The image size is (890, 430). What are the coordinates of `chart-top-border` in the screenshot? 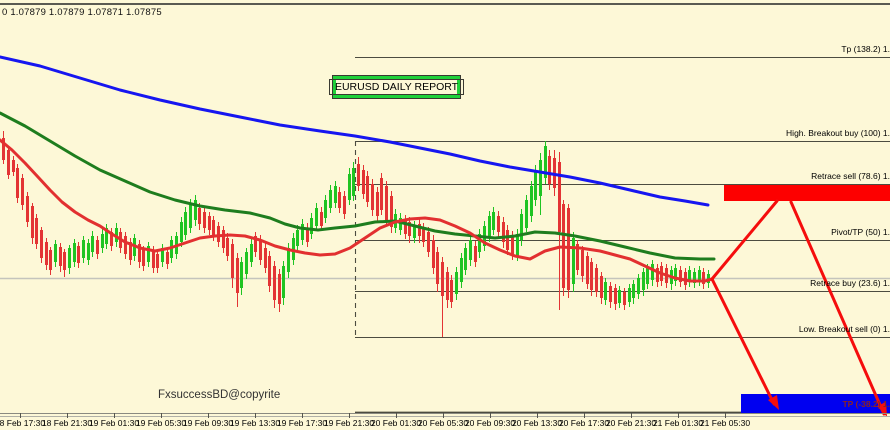 It's located at (445, 4).